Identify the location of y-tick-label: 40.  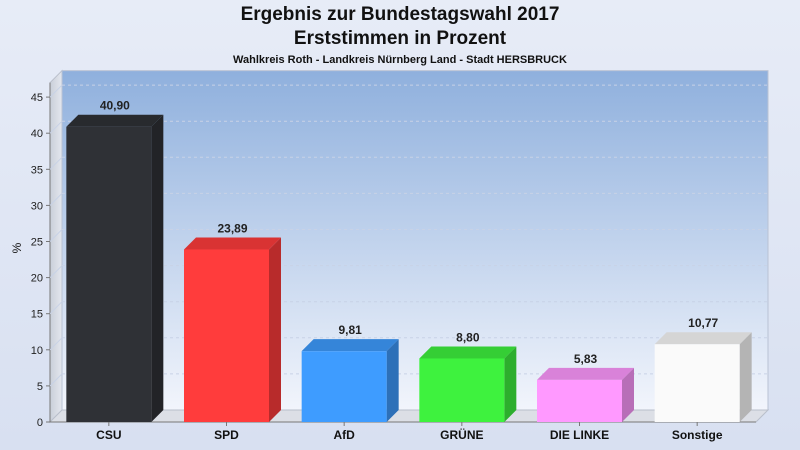
(37, 134).